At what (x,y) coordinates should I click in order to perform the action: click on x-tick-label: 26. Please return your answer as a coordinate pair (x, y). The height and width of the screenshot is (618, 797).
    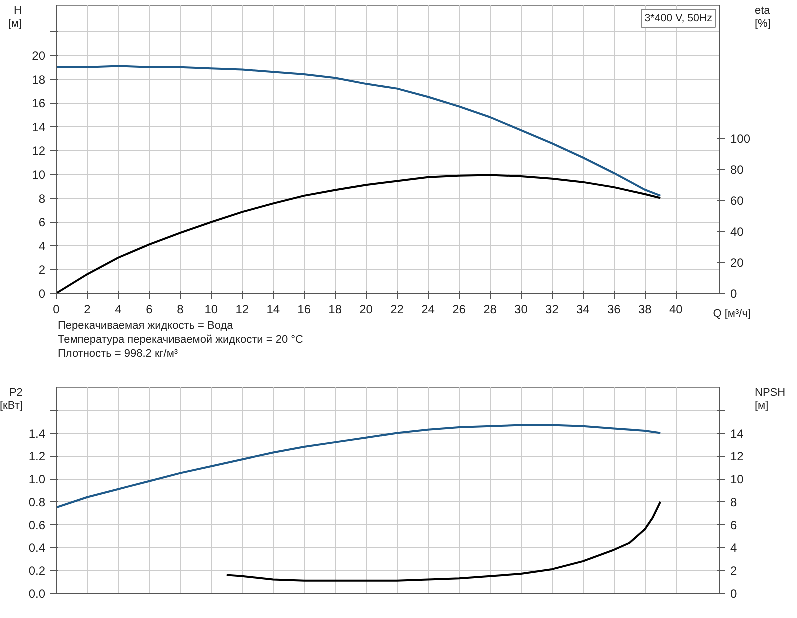
    Looking at the image, I should click on (459, 309).